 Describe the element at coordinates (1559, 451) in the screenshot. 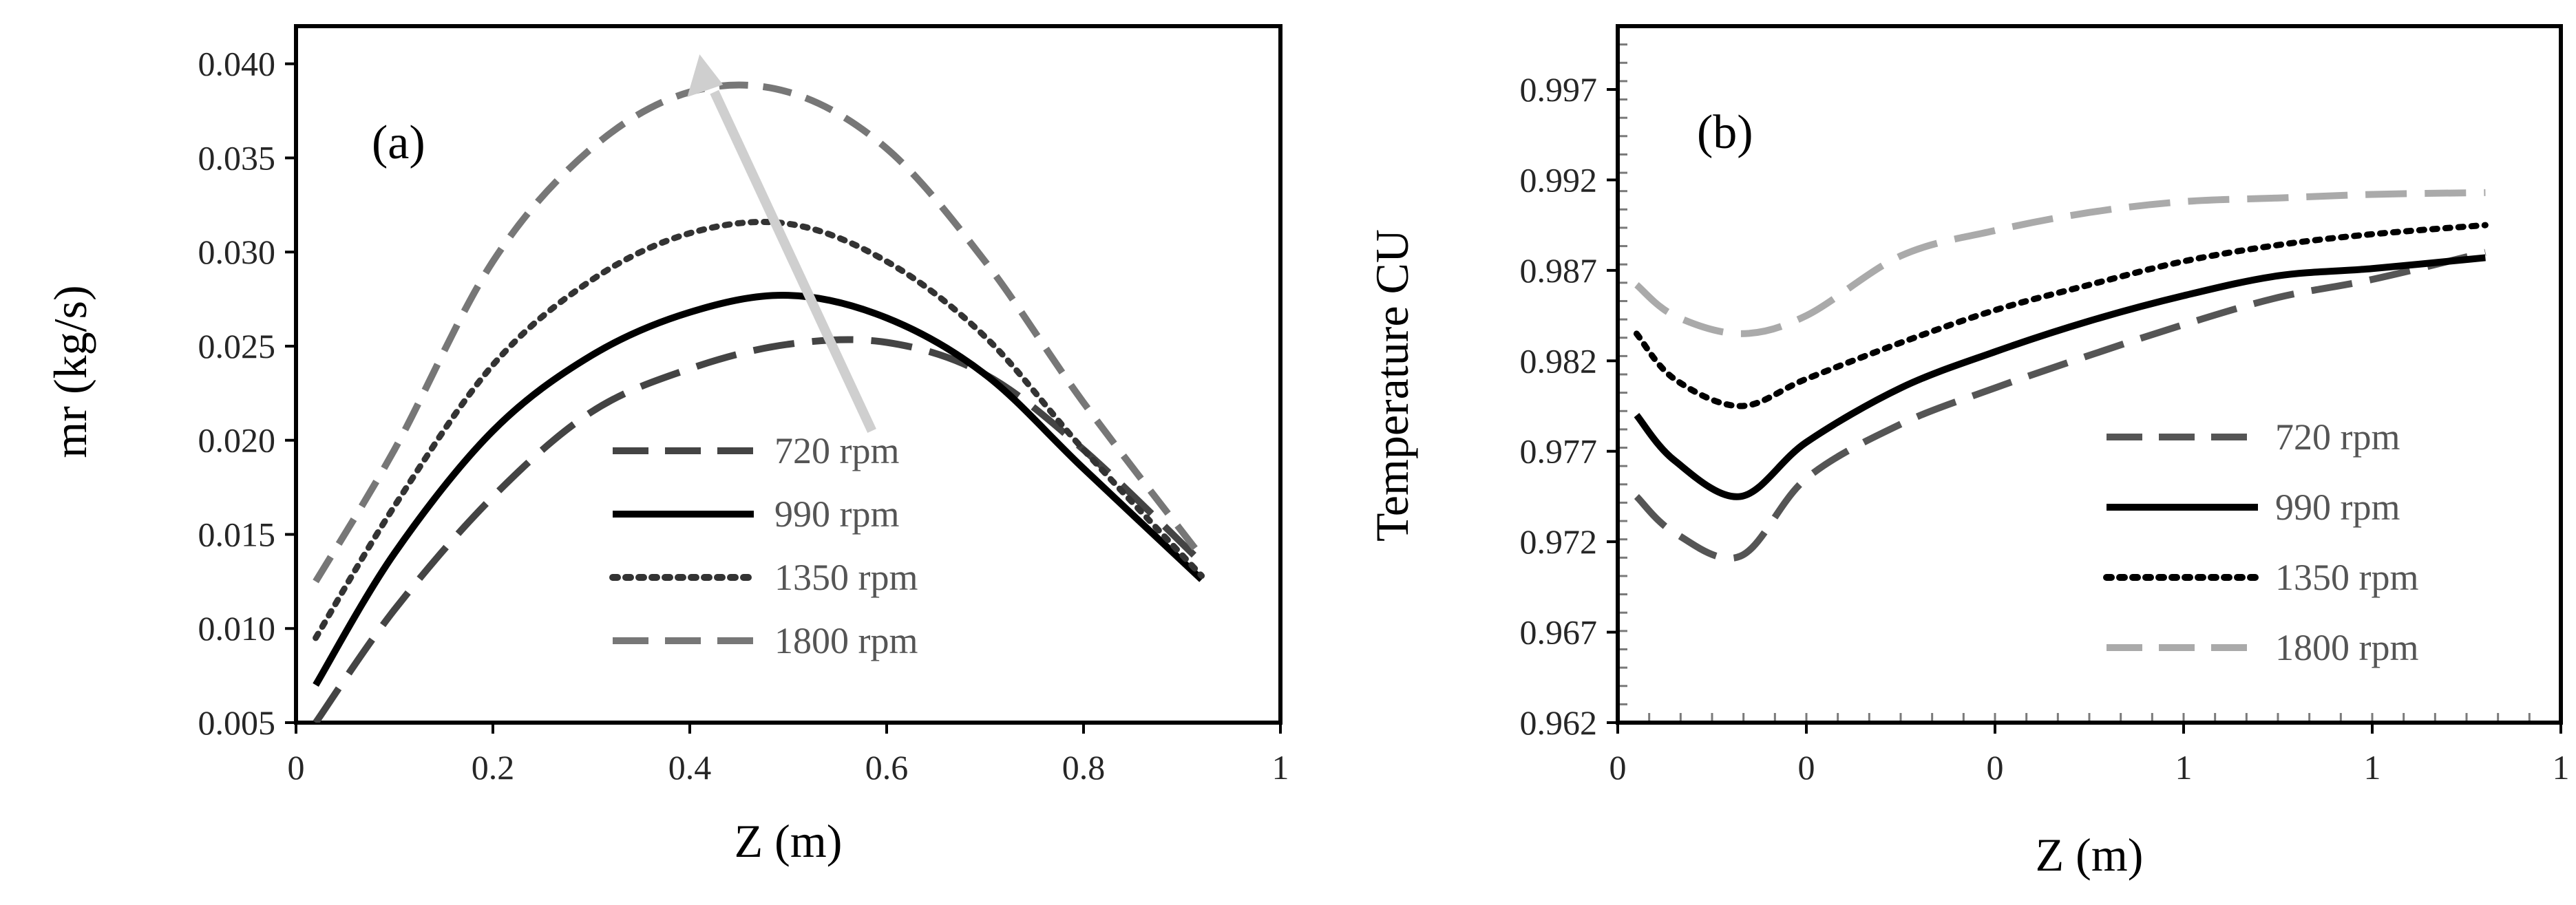

I see `y-tick-label: 0.977` at that location.